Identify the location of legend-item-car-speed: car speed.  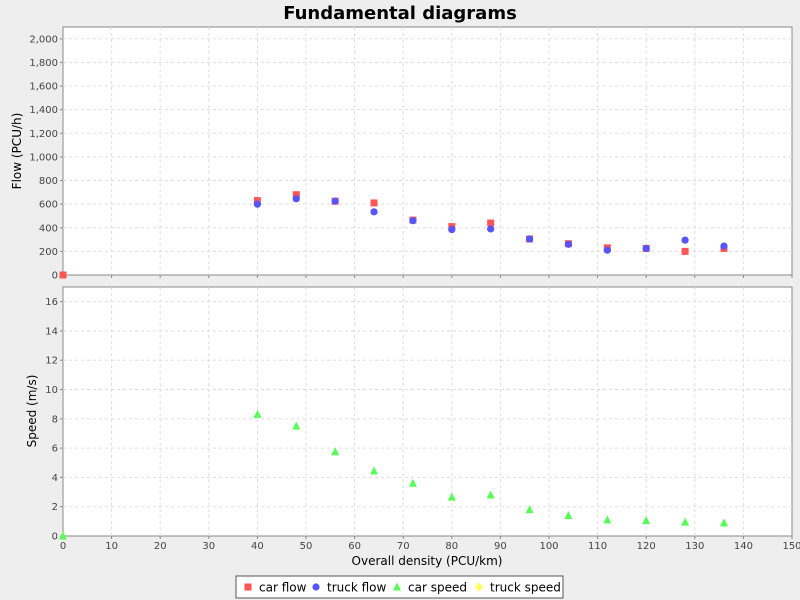
(430, 588).